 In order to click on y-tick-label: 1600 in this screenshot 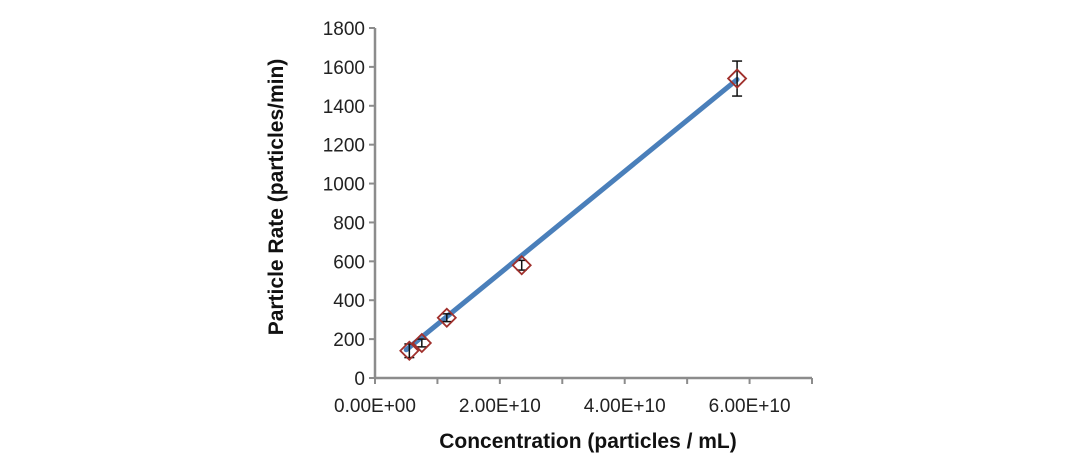, I will do `click(344, 68)`.